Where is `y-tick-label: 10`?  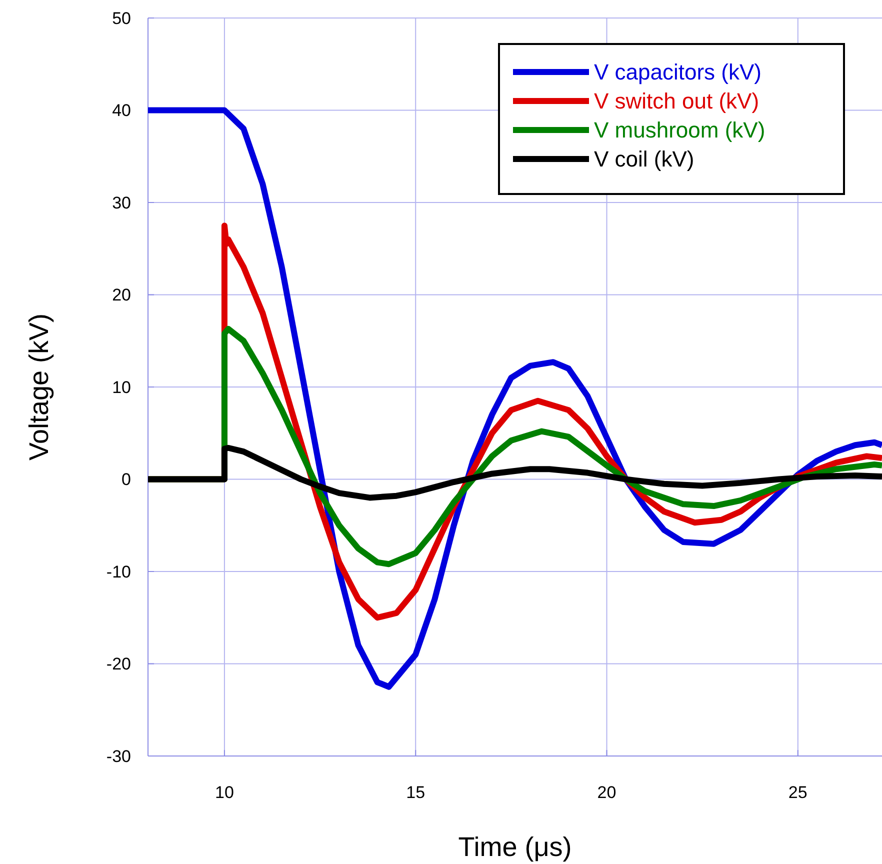
y-tick-label: 10 is located at coordinates (121, 387).